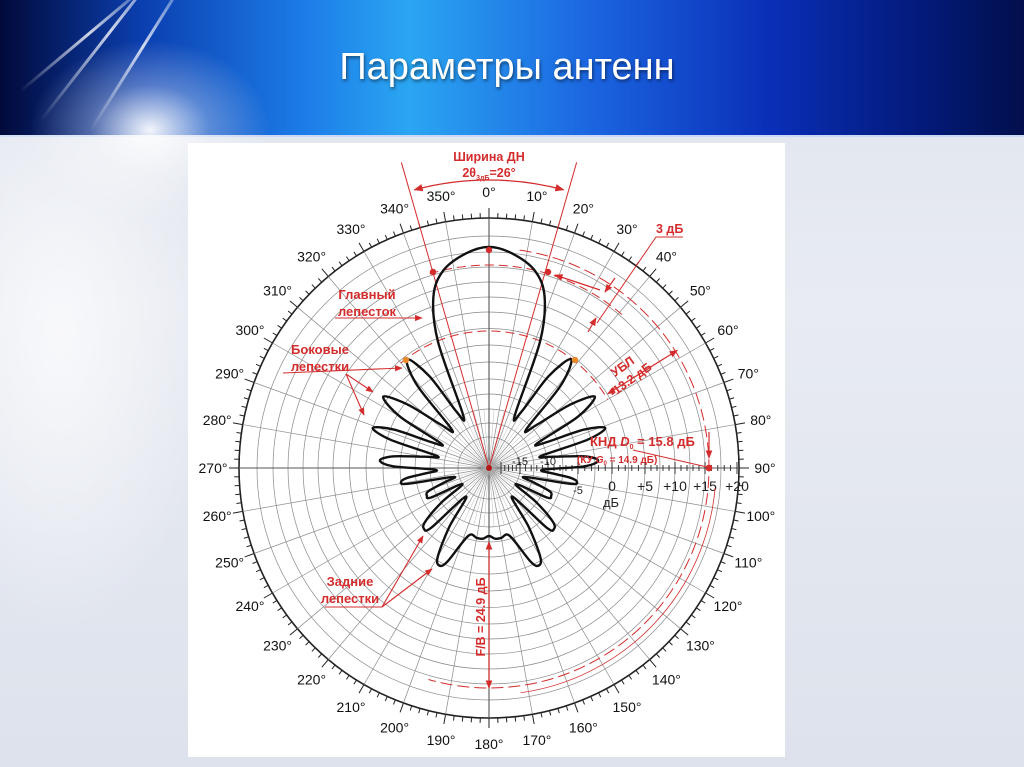 The width and height of the screenshot is (1024, 767). Describe the element at coordinates (507, 67) in the screenshot. I see `slide-title-text: Параметры антенн` at that location.